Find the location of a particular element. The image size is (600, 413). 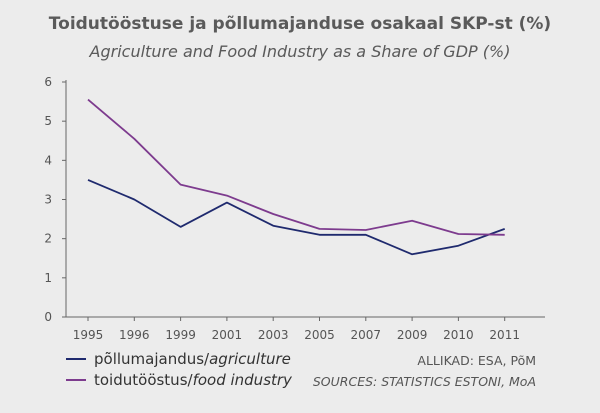

legend-label-agriculture: põllumajandus/agriculture is located at coordinates (192, 358).